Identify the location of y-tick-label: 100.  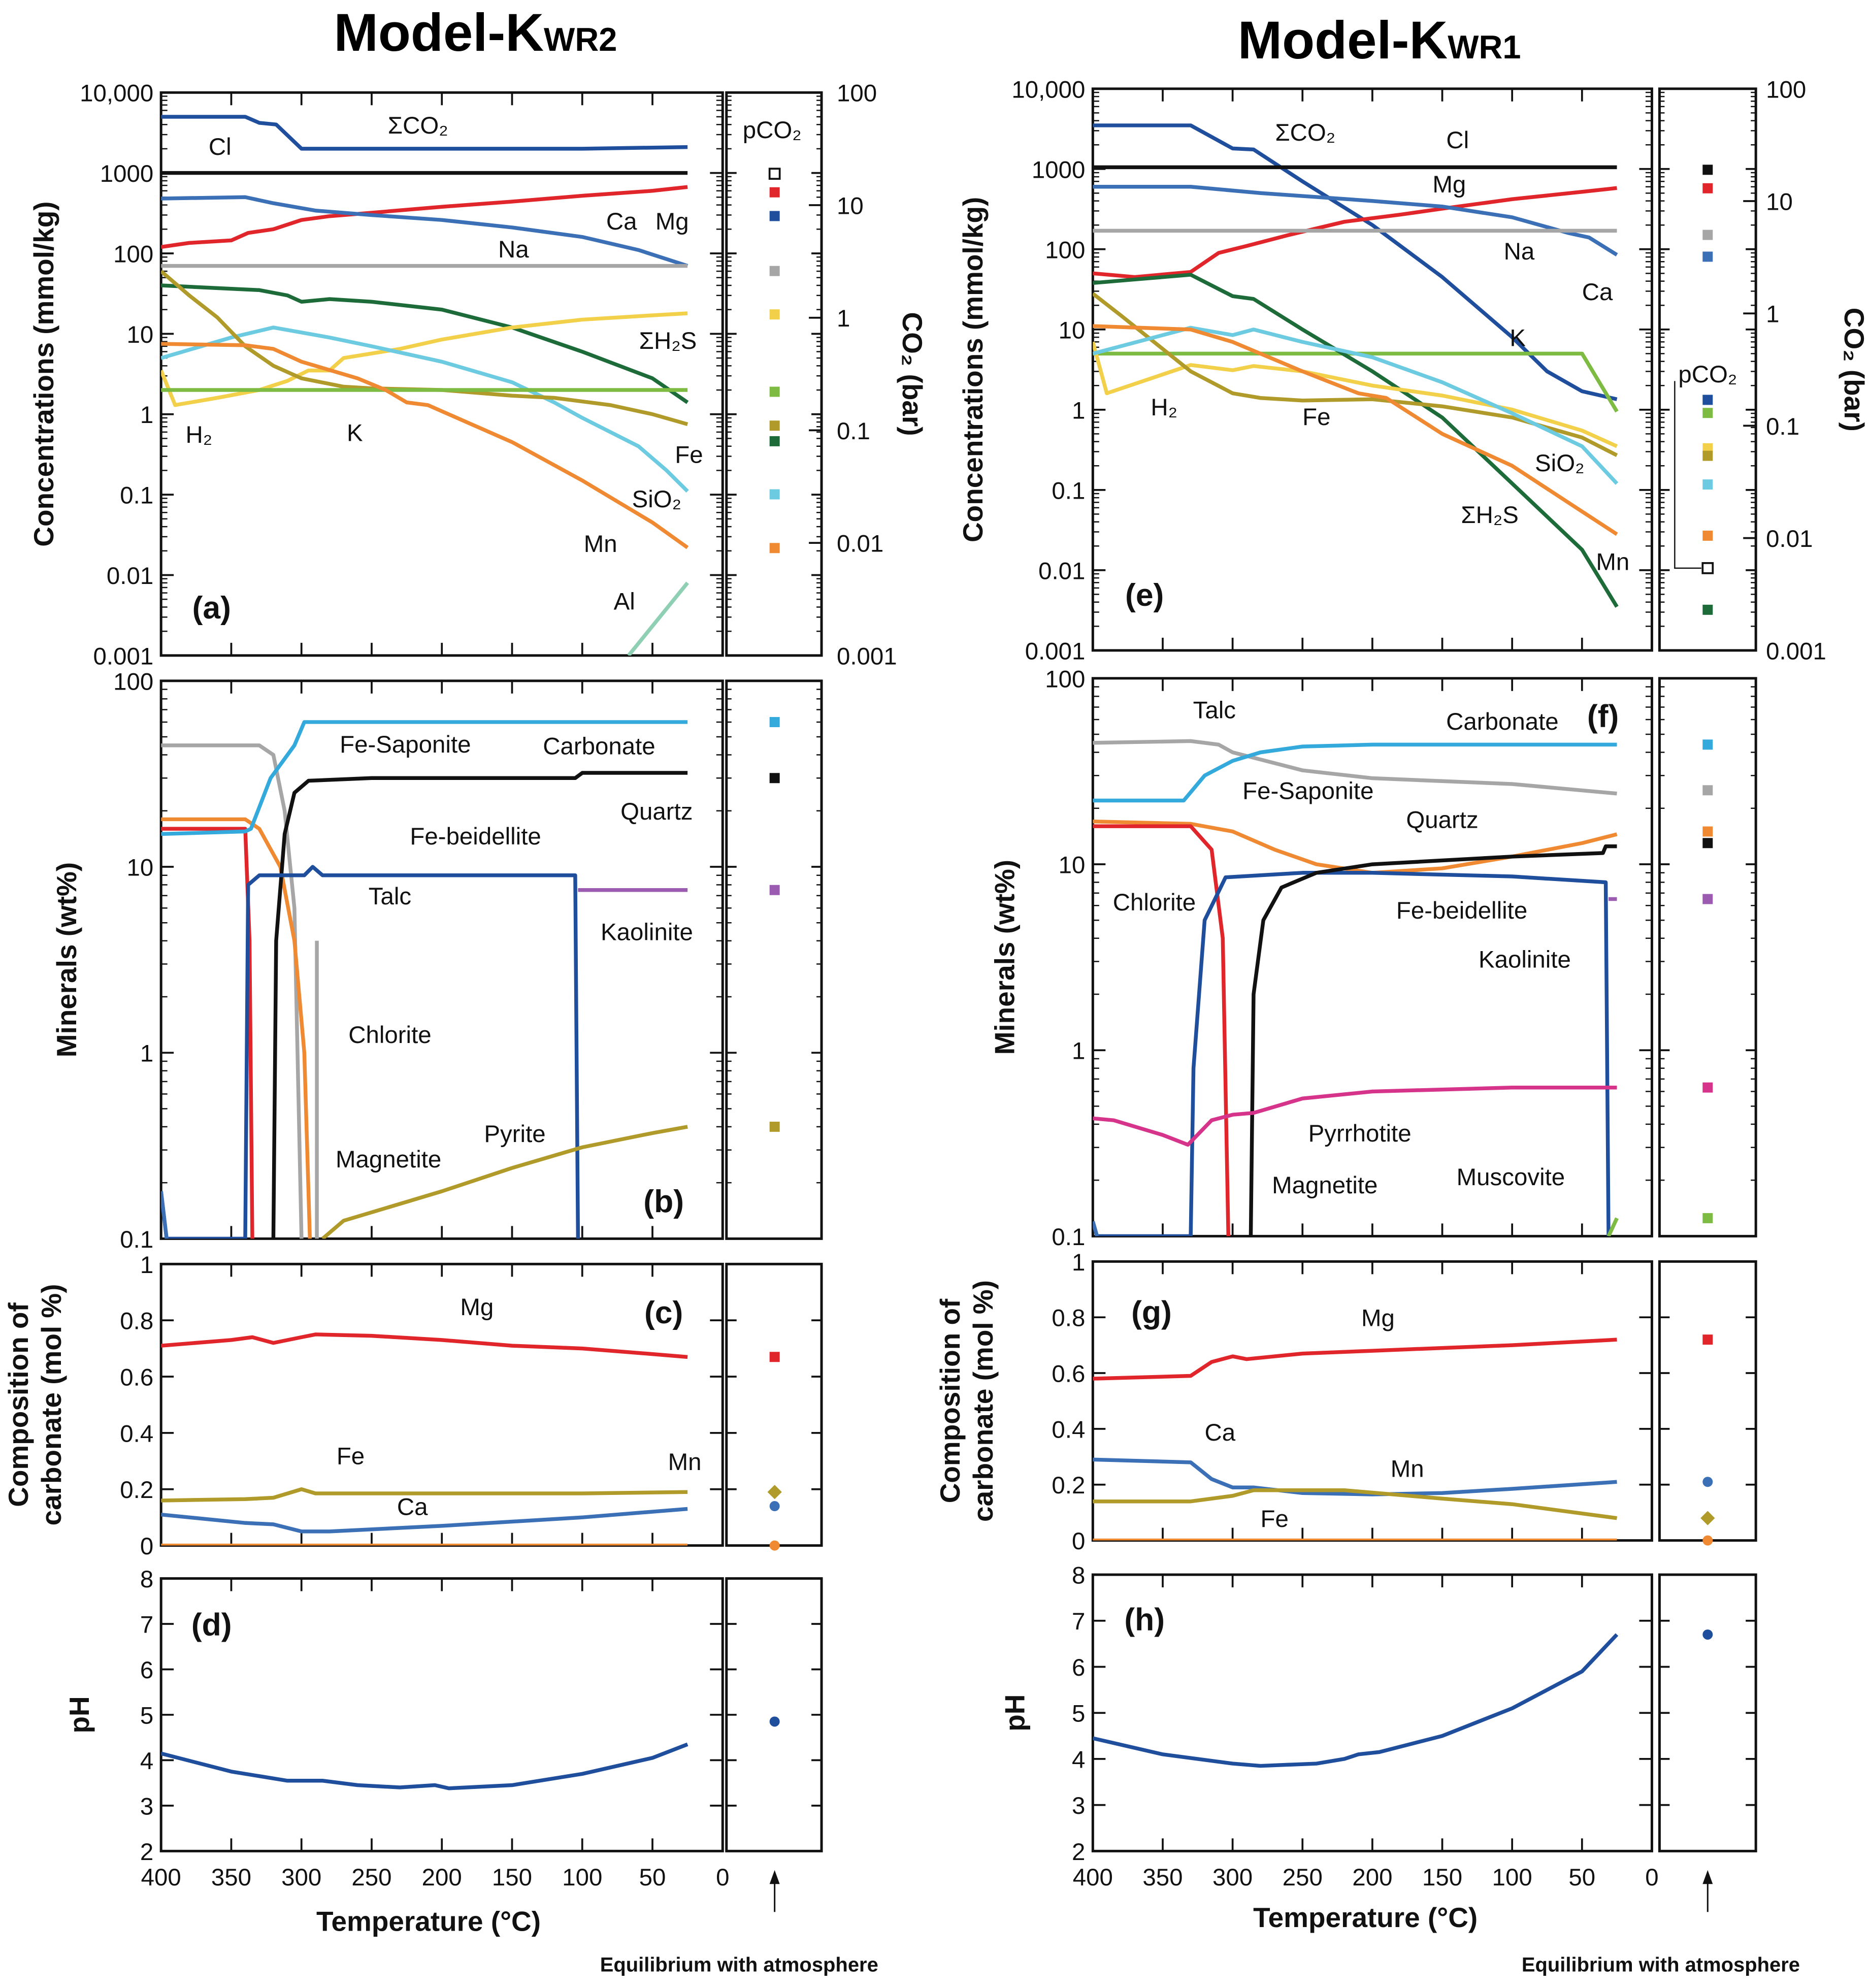
(133, 681).